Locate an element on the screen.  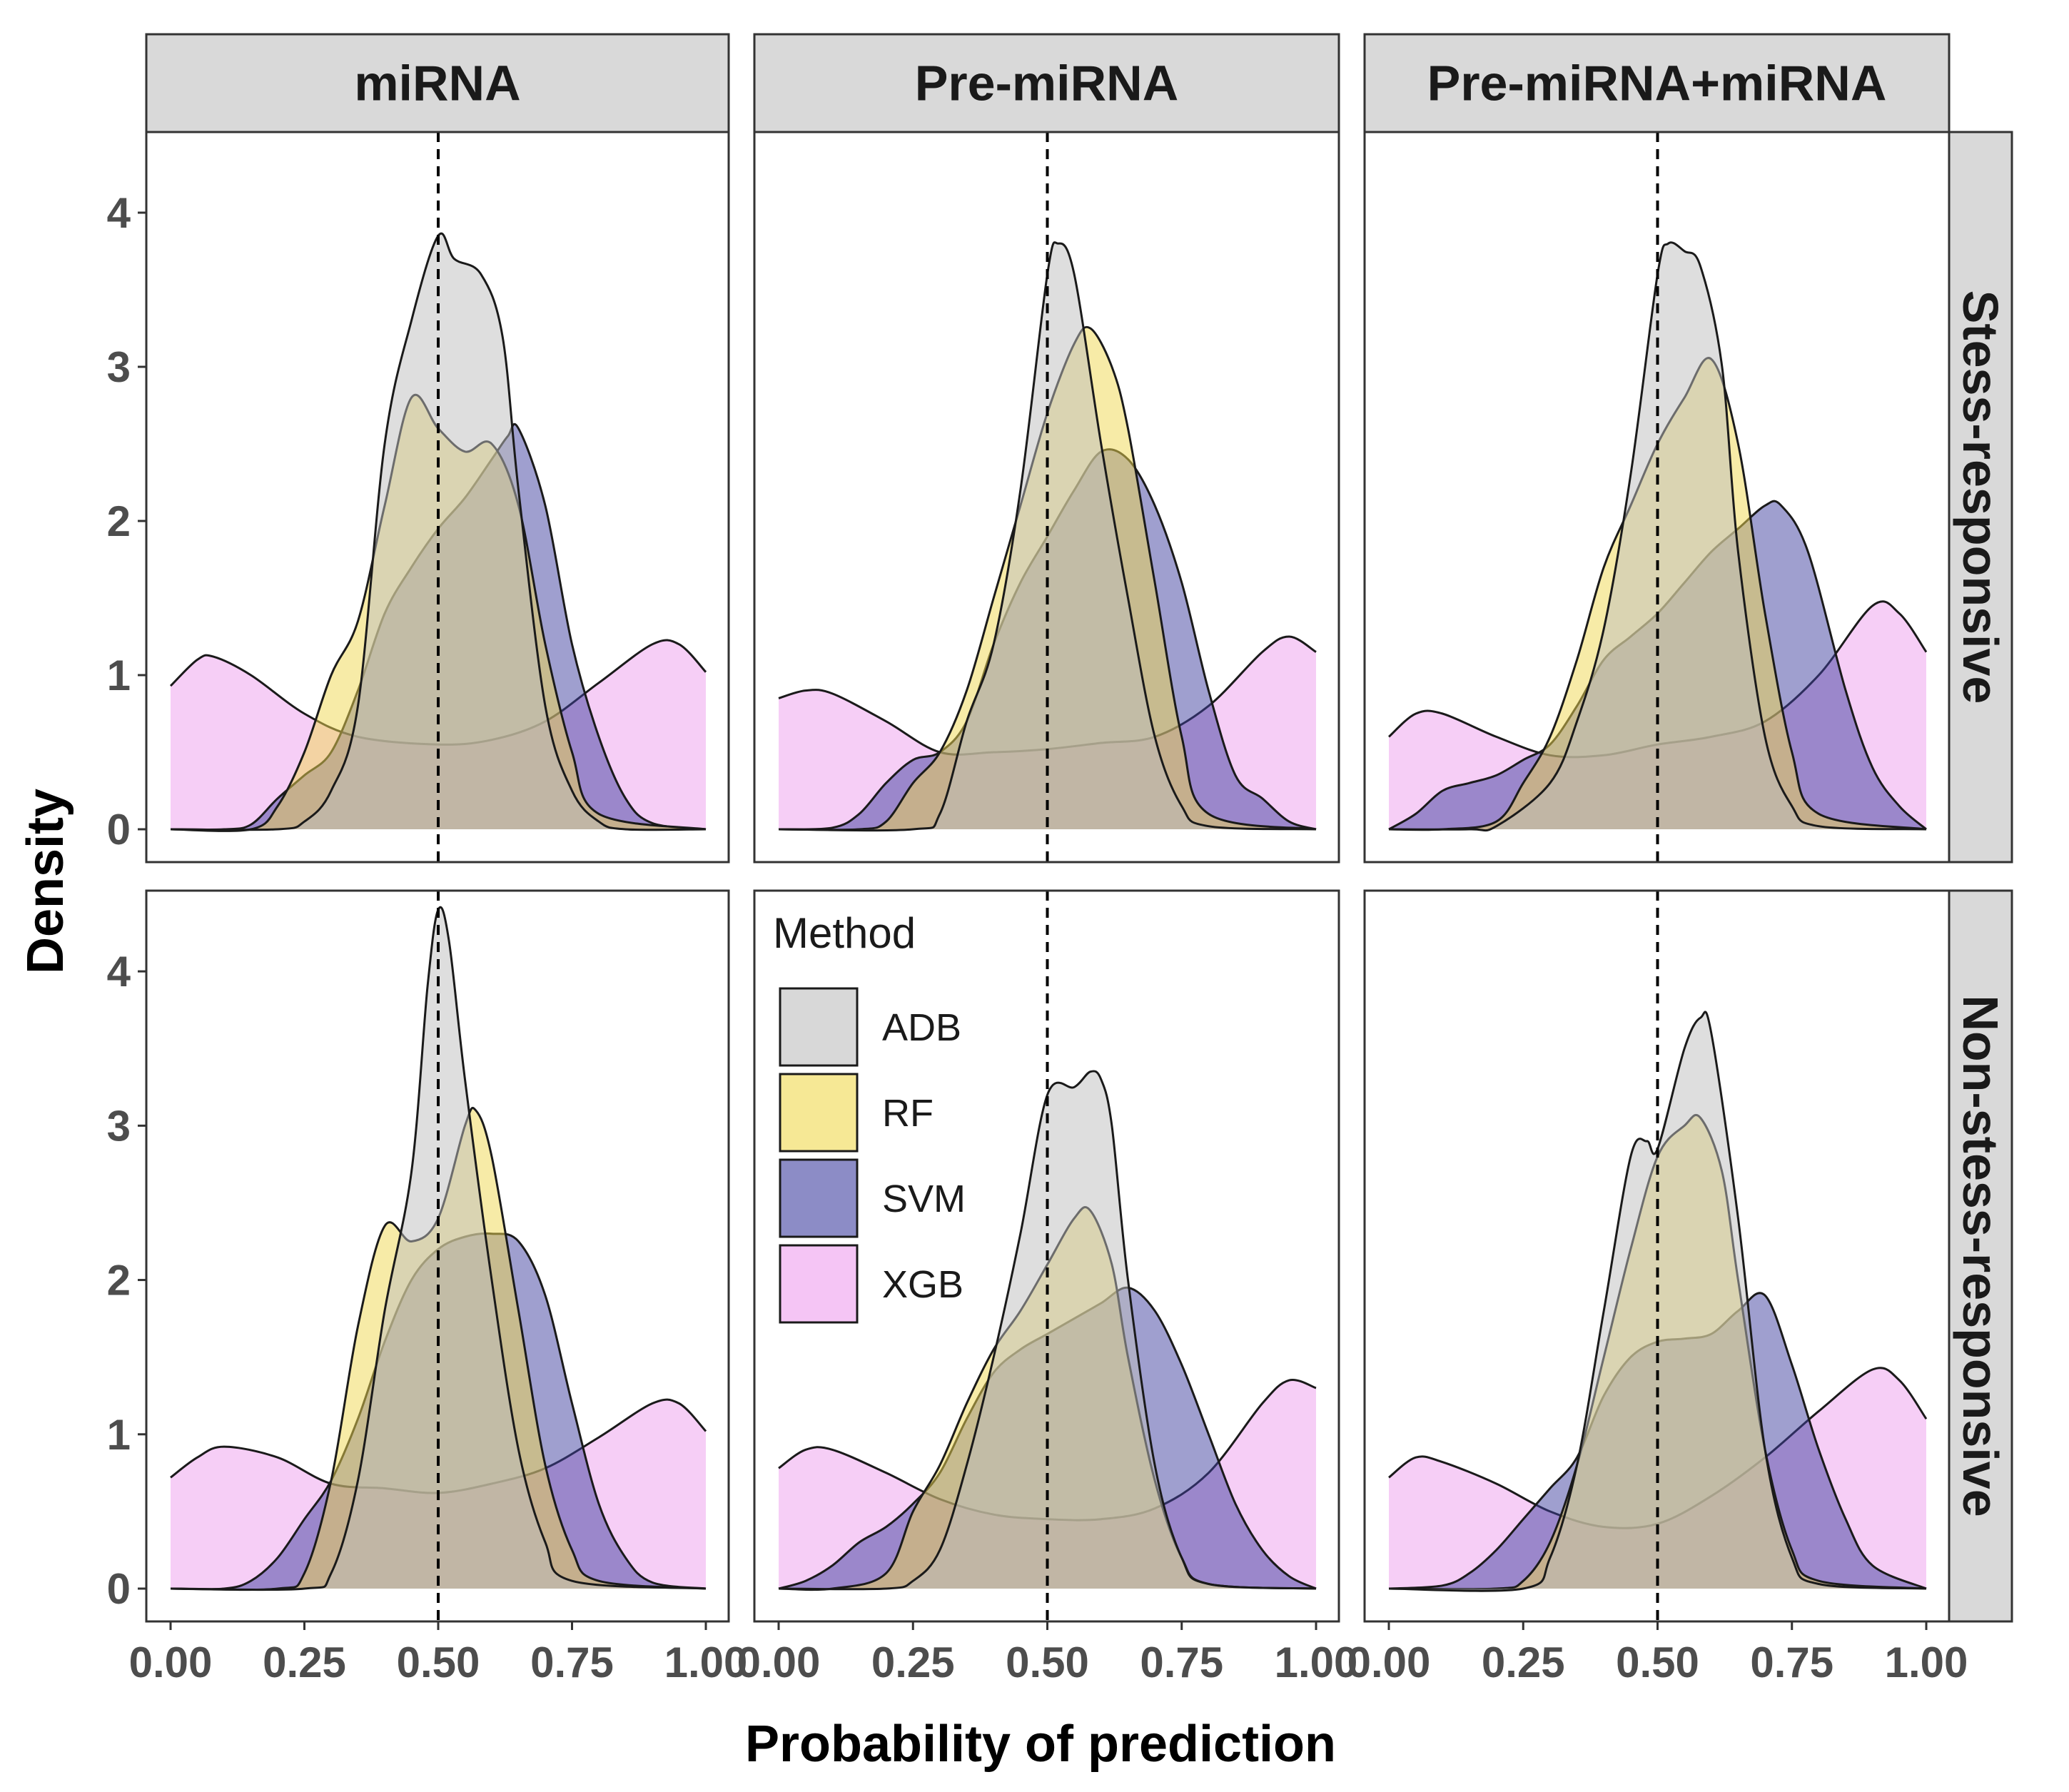
legend-title: Method is located at coordinates (845, 933).